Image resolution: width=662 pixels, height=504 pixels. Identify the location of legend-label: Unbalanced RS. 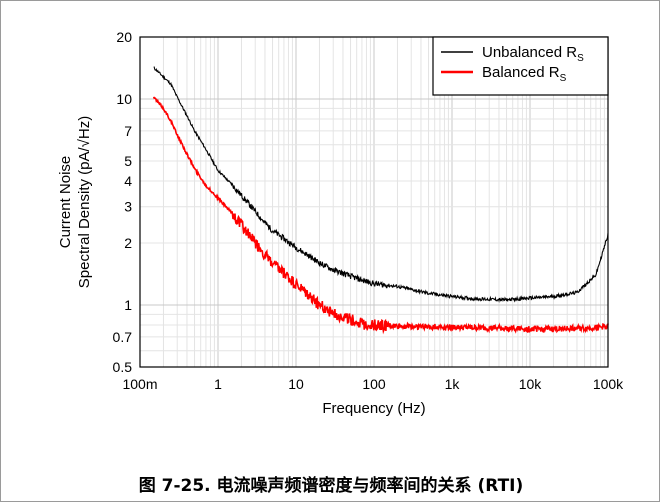
(533, 54).